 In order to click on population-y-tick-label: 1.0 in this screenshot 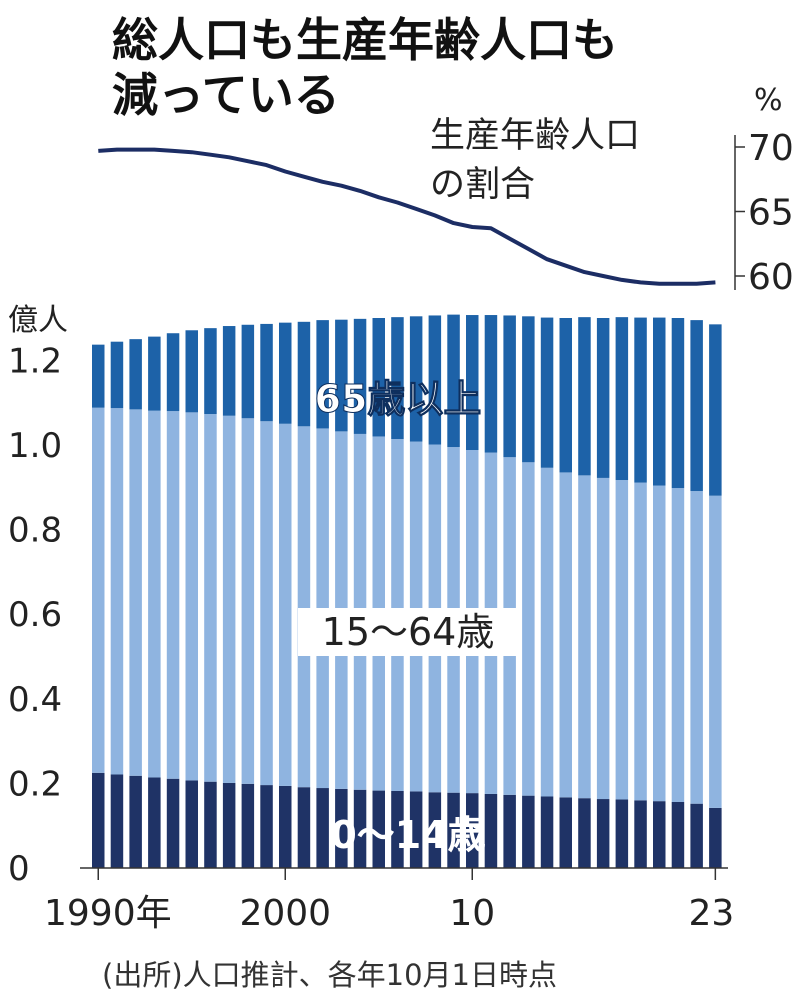, I will do `click(35, 446)`.